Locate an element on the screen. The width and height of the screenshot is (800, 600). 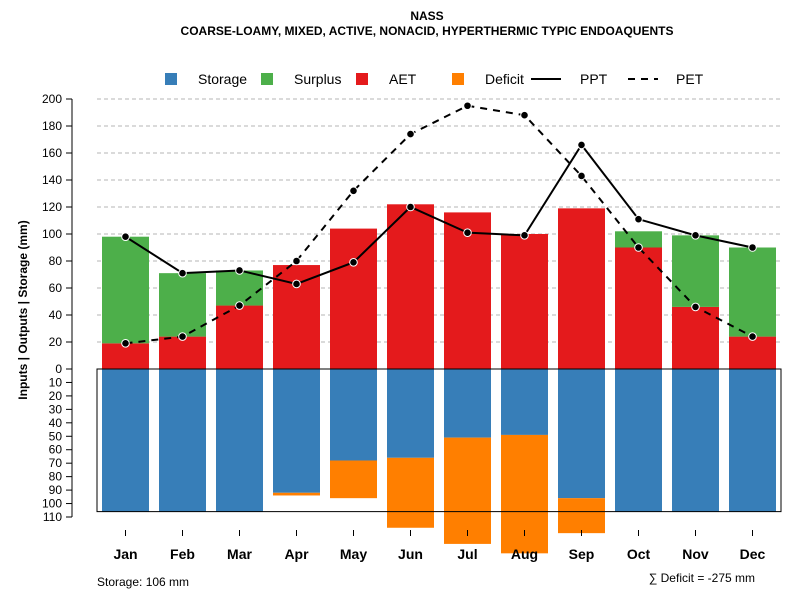
point-ppt-jul is located at coordinates (467, 232).